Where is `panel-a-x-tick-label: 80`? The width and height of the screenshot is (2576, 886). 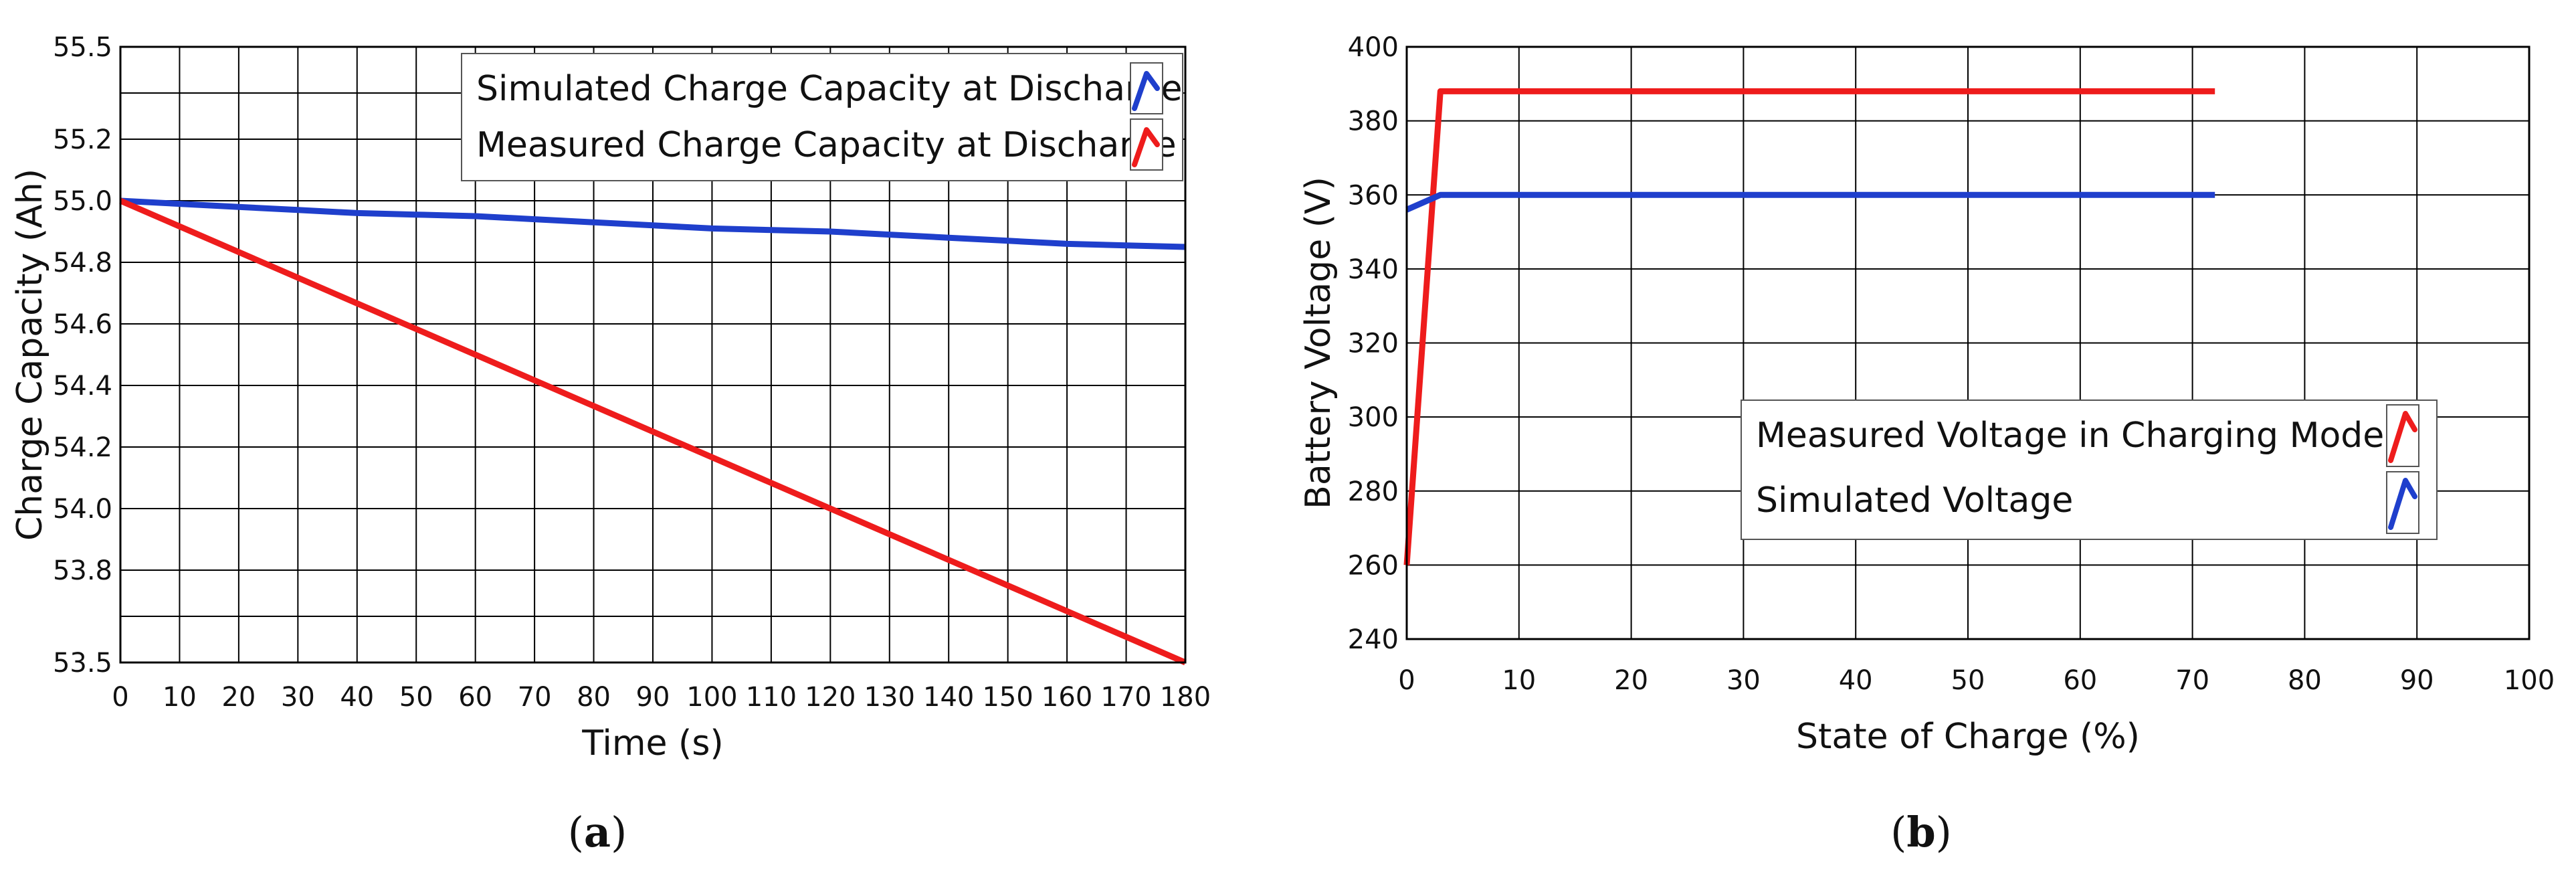 panel-a-x-tick-label: 80 is located at coordinates (594, 697).